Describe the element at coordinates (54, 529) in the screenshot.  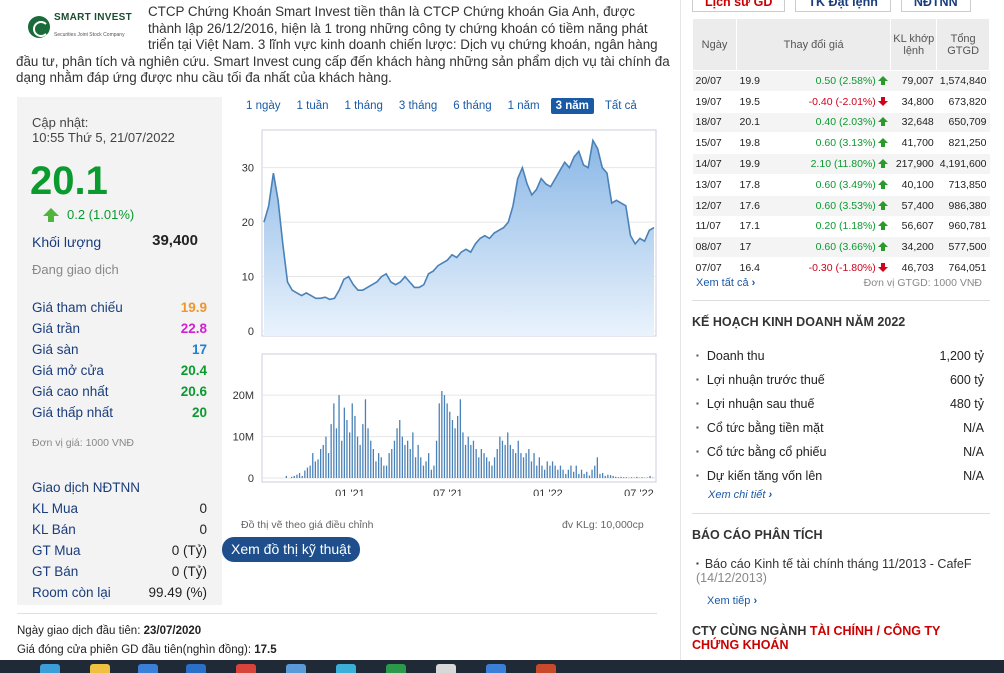
I see `foreign-stat-label: KL Bán` at that location.